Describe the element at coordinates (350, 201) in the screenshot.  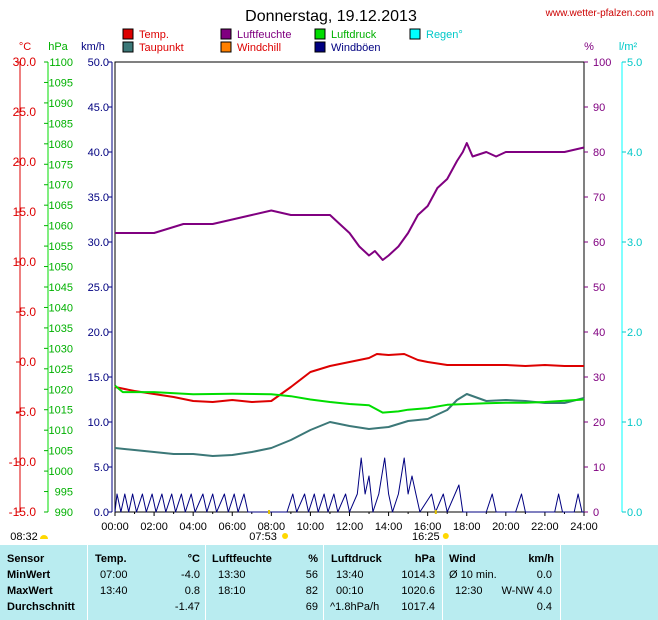
I see `series-luftfeuchte` at that location.